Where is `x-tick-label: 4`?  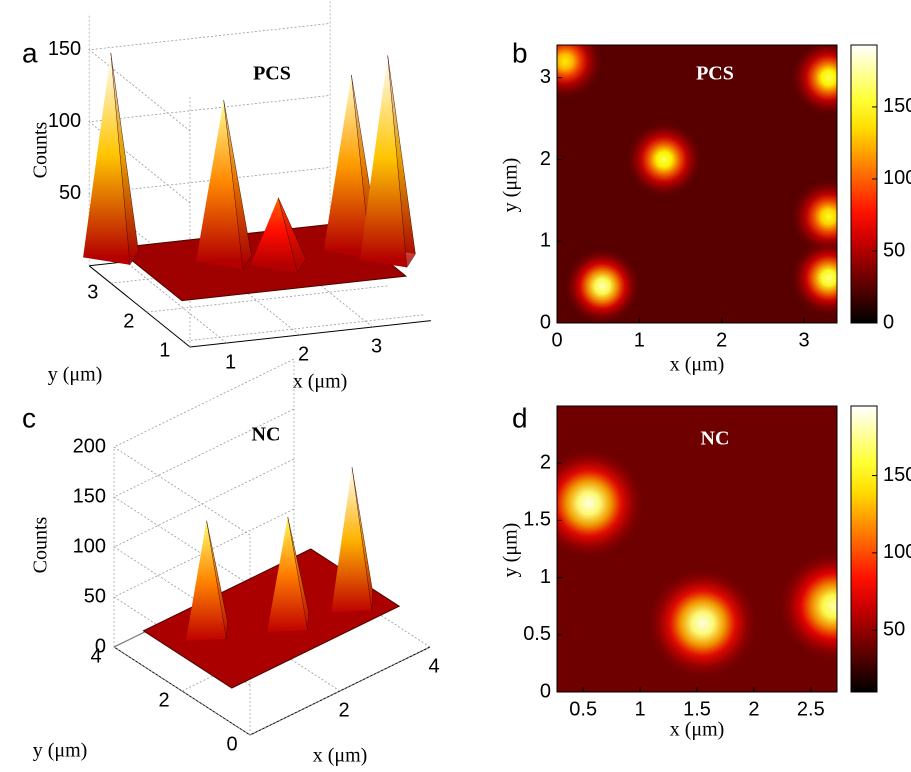 x-tick-label: 4 is located at coordinates (433, 666).